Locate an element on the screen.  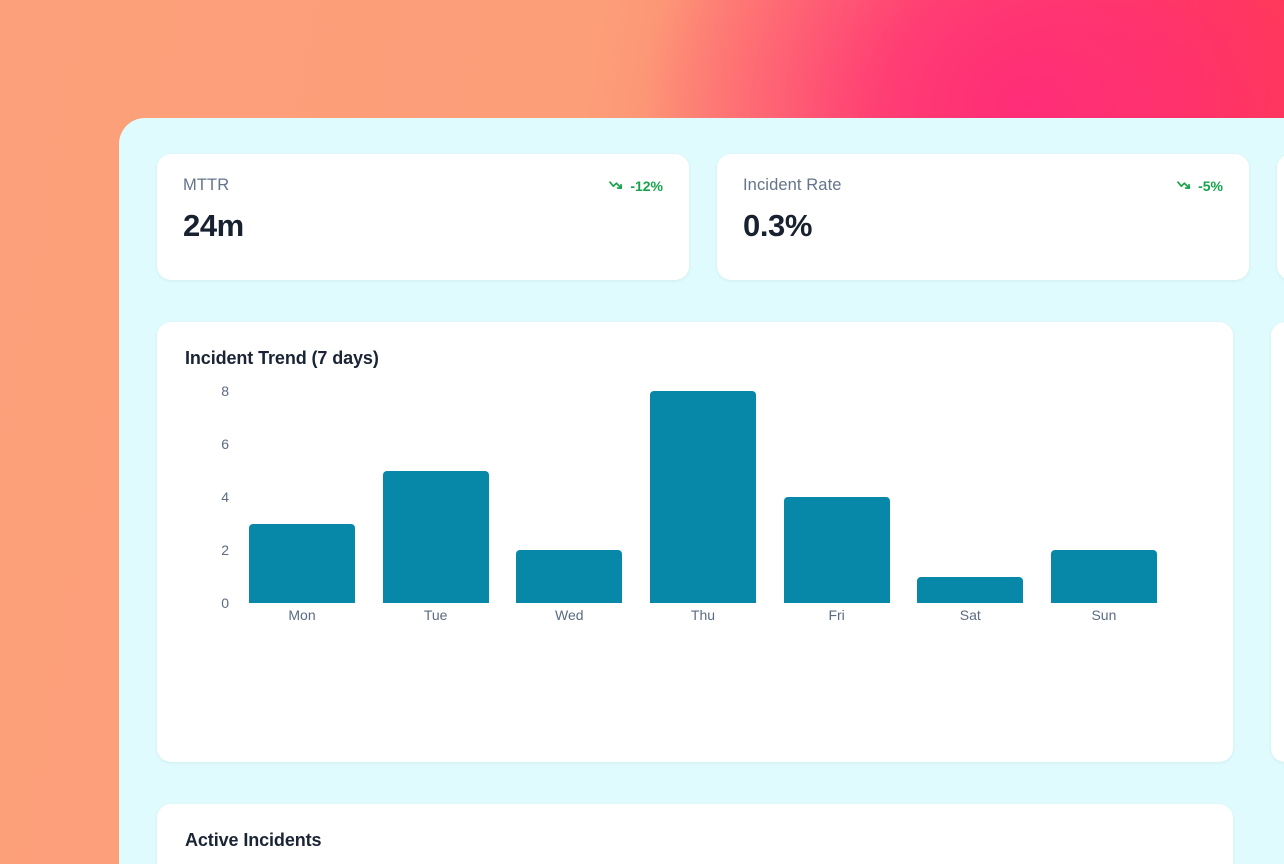
kpi-delta: -12% is located at coordinates (636, 186).